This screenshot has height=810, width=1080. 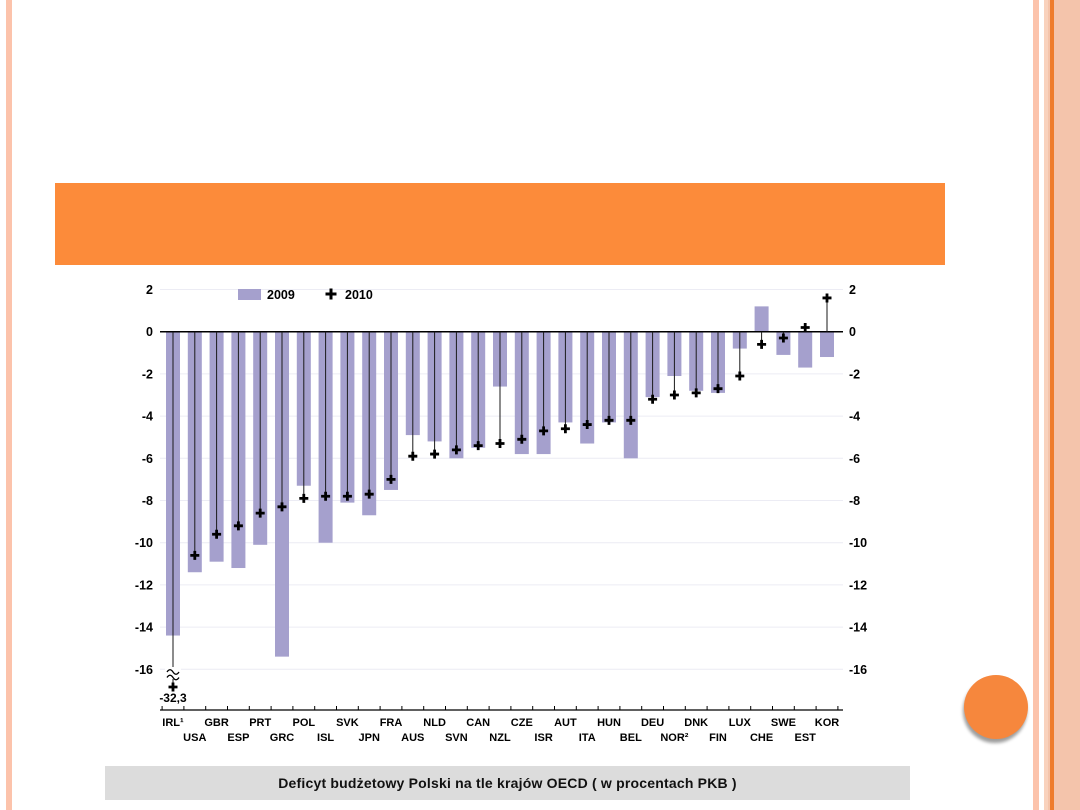 What do you see at coordinates (347, 723) in the screenshot?
I see `x-label-svk: SVK` at bounding box center [347, 723].